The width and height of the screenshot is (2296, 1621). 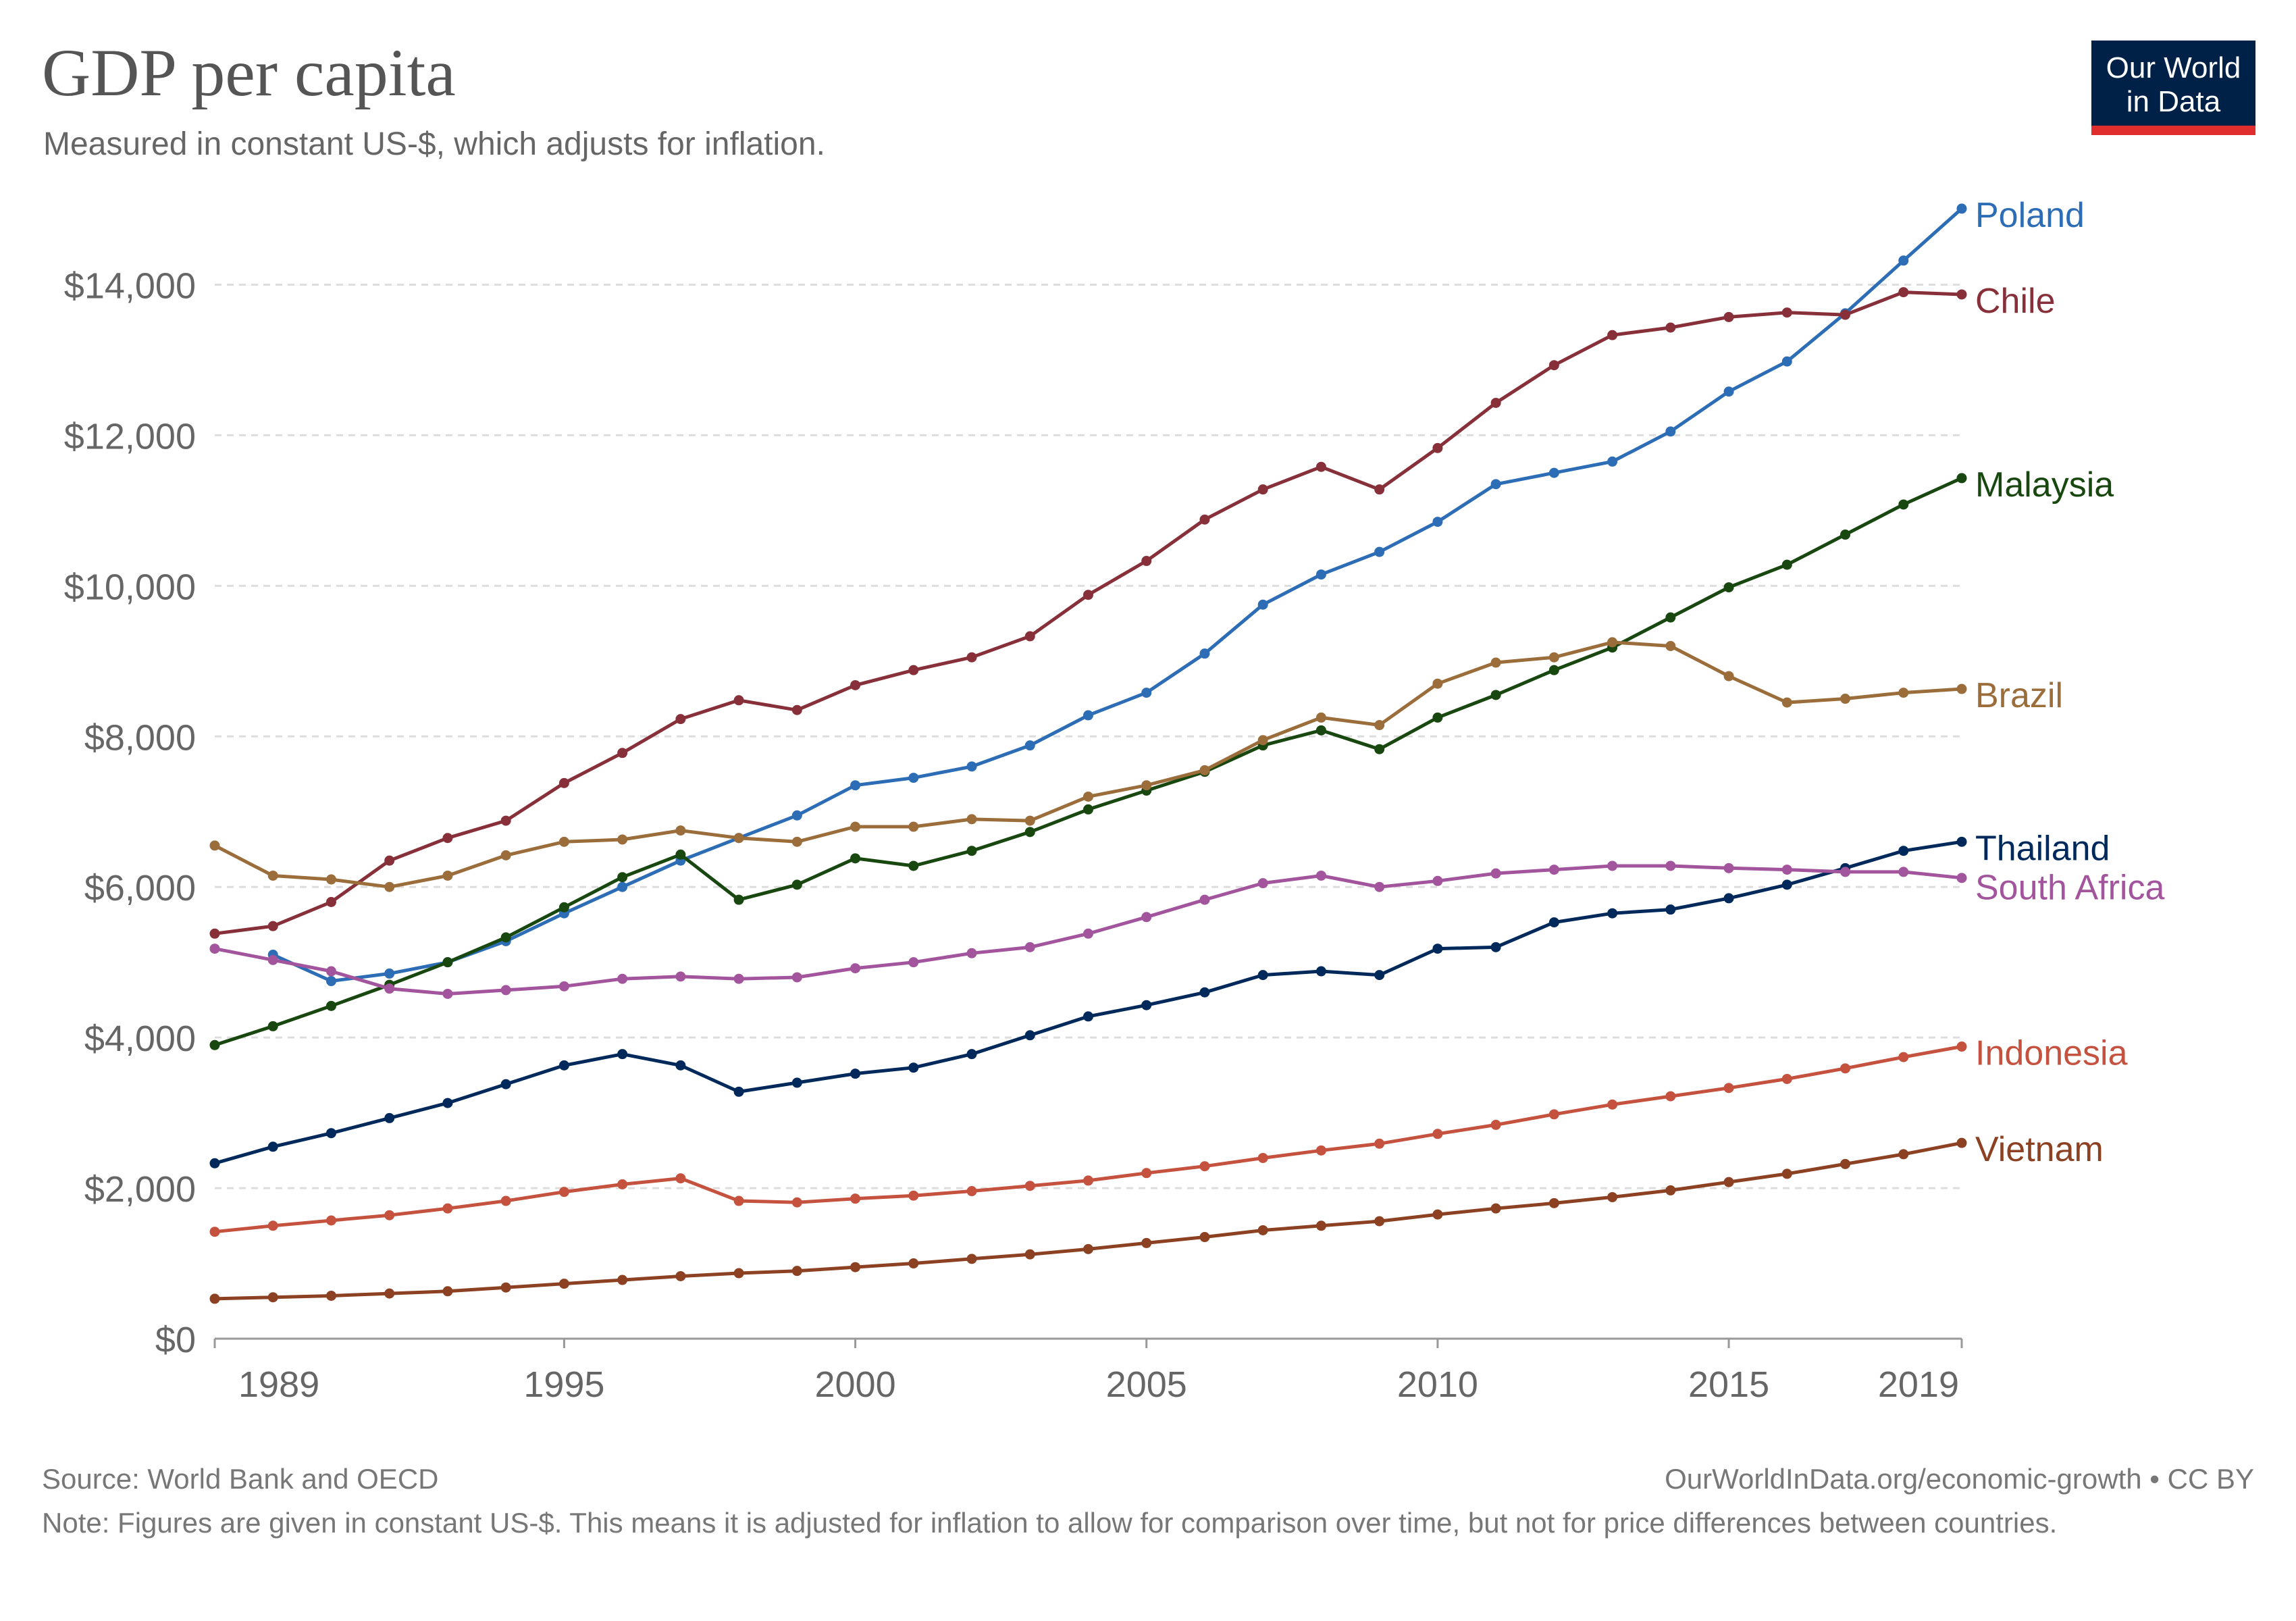 What do you see at coordinates (2019, 695) in the screenshot?
I see `series-label: Brazil` at bounding box center [2019, 695].